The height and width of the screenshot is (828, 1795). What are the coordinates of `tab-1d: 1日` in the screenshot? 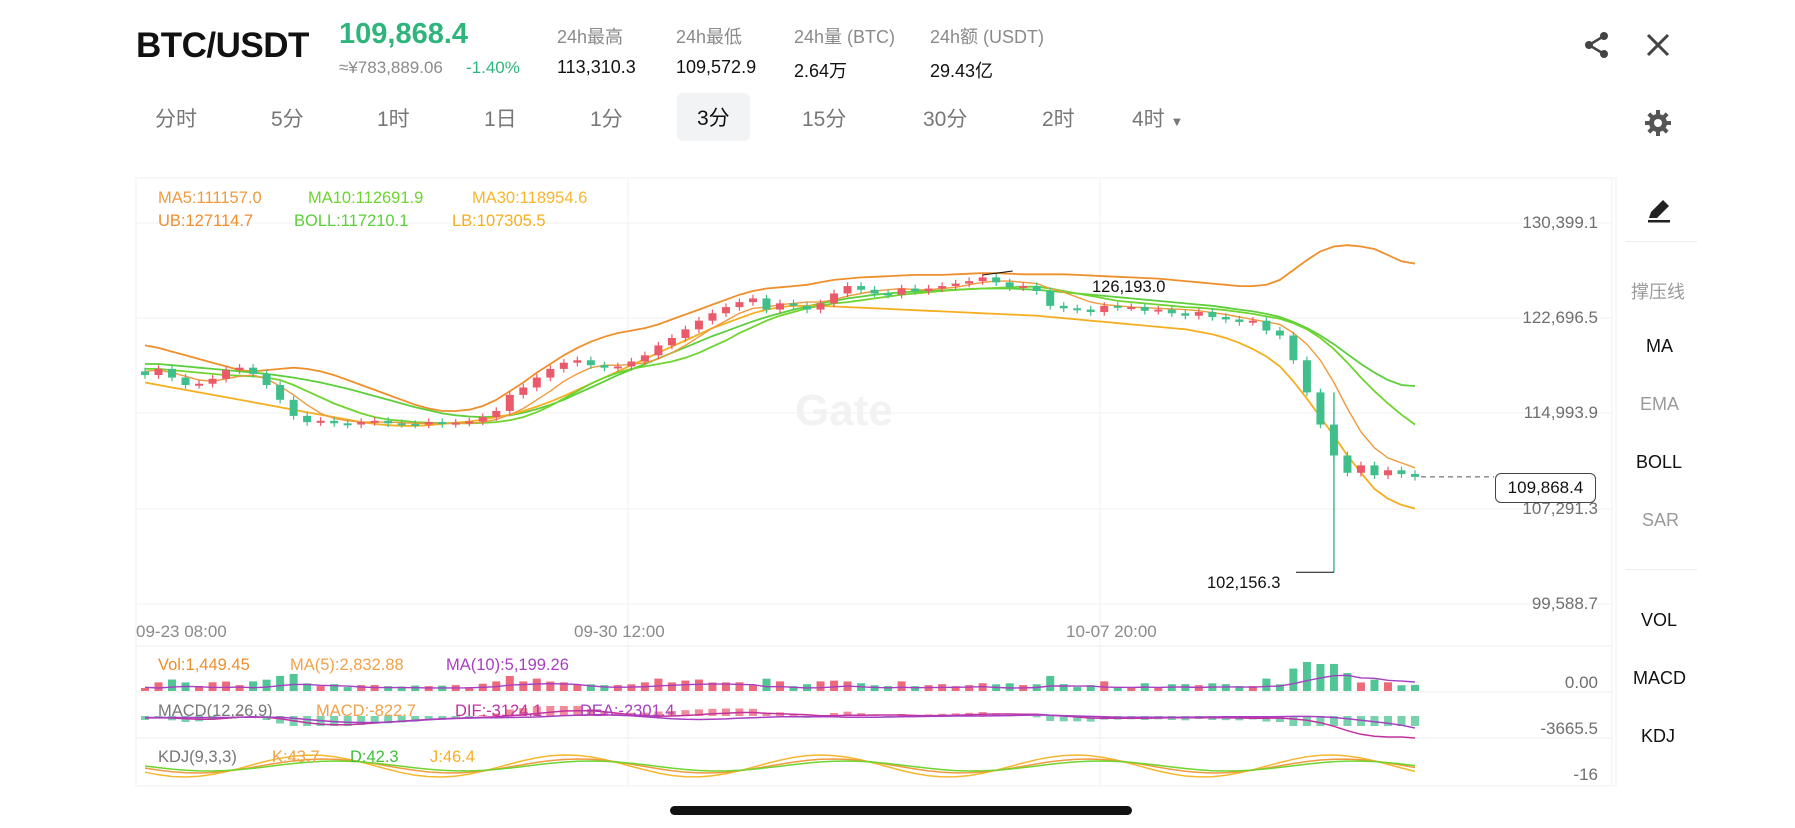 It's located at (500, 119).